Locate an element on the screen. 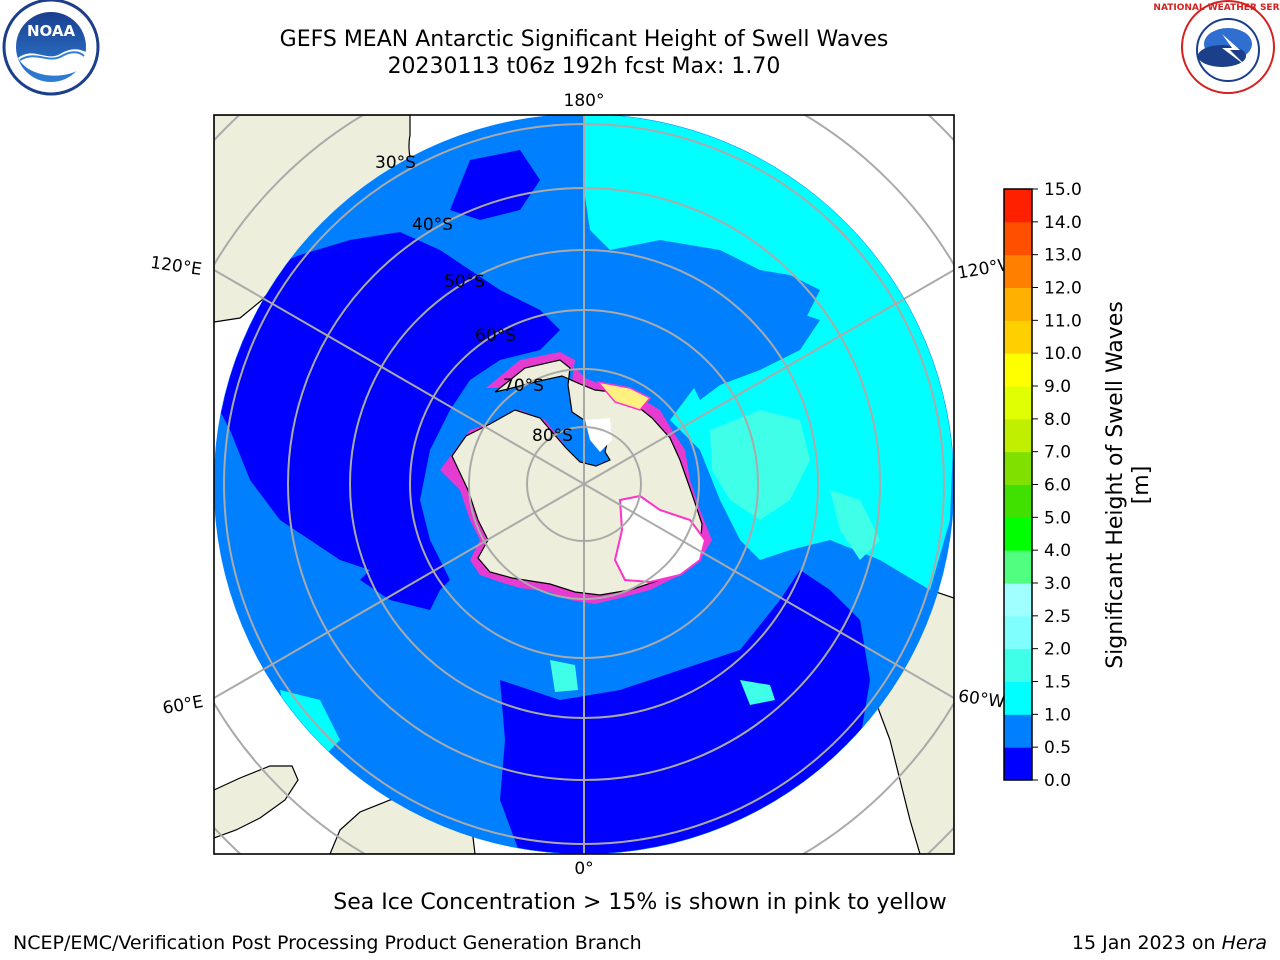  colorbar-tick-label: 1.5 is located at coordinates (1057, 683).